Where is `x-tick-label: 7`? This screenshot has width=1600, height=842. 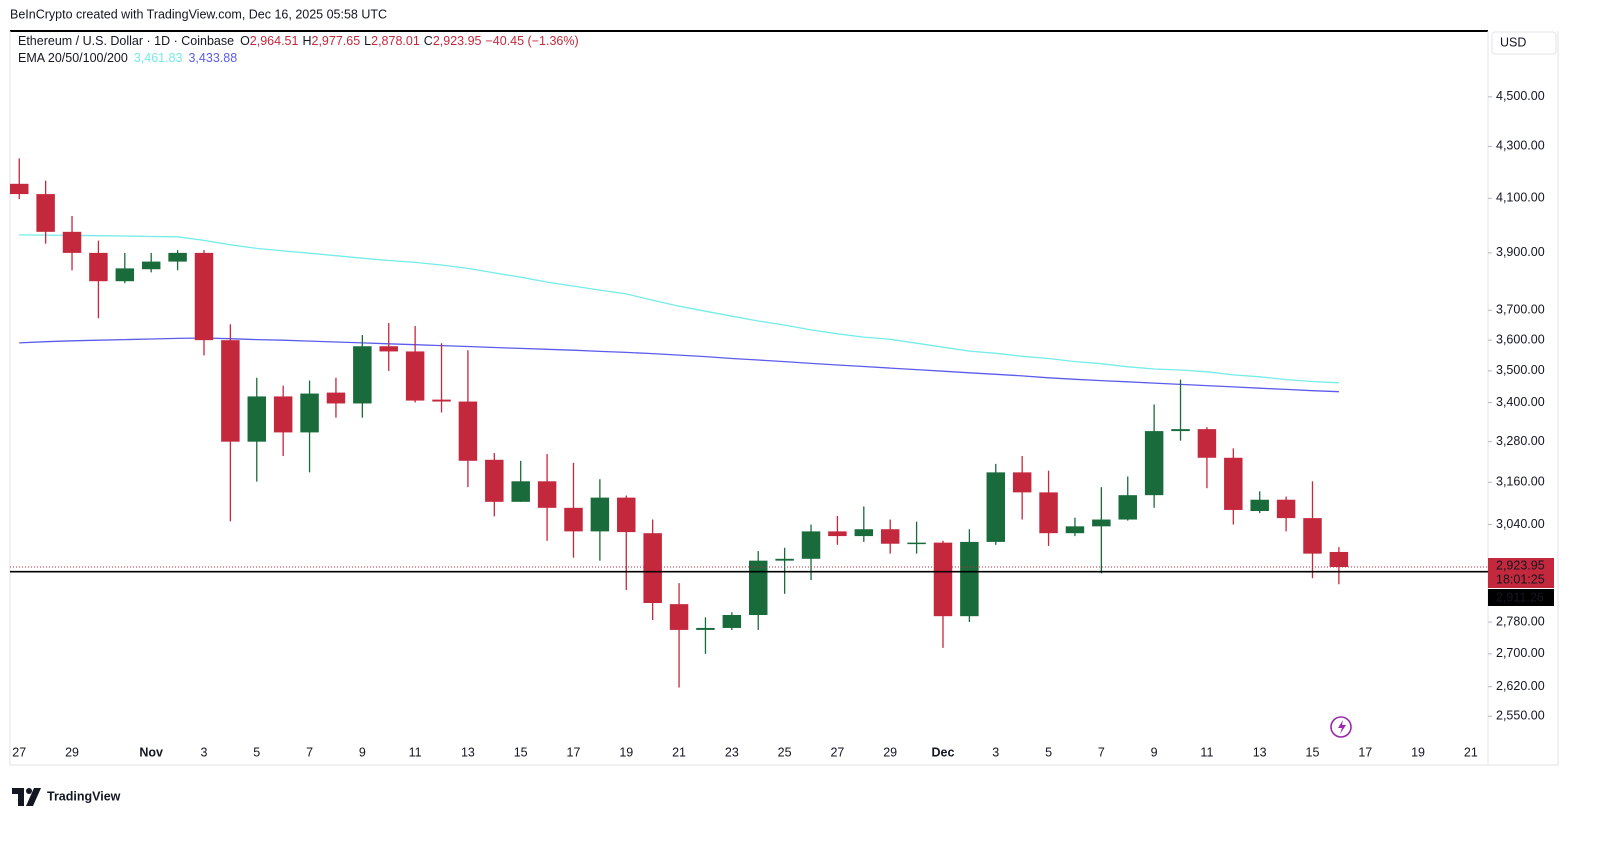 x-tick-label: 7 is located at coordinates (1101, 752).